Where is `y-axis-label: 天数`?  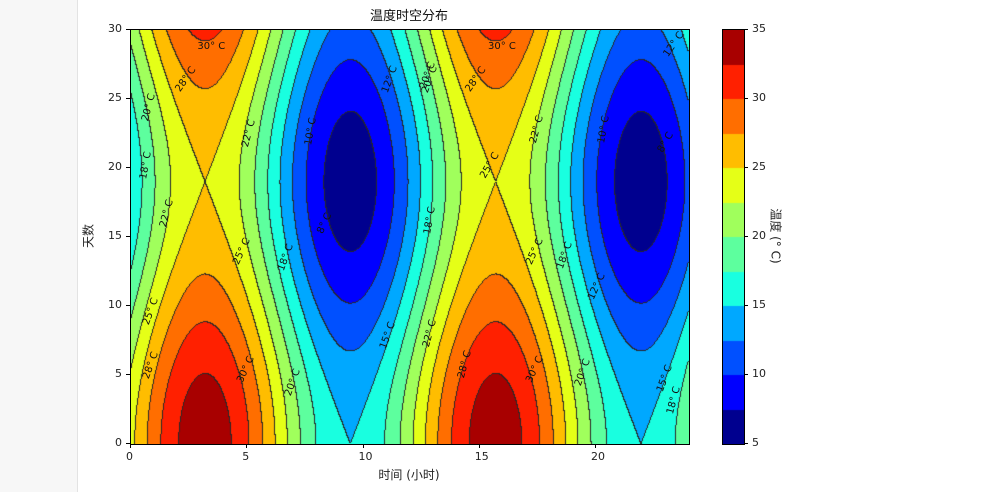
y-axis-label: 天数 is located at coordinates (88, 236).